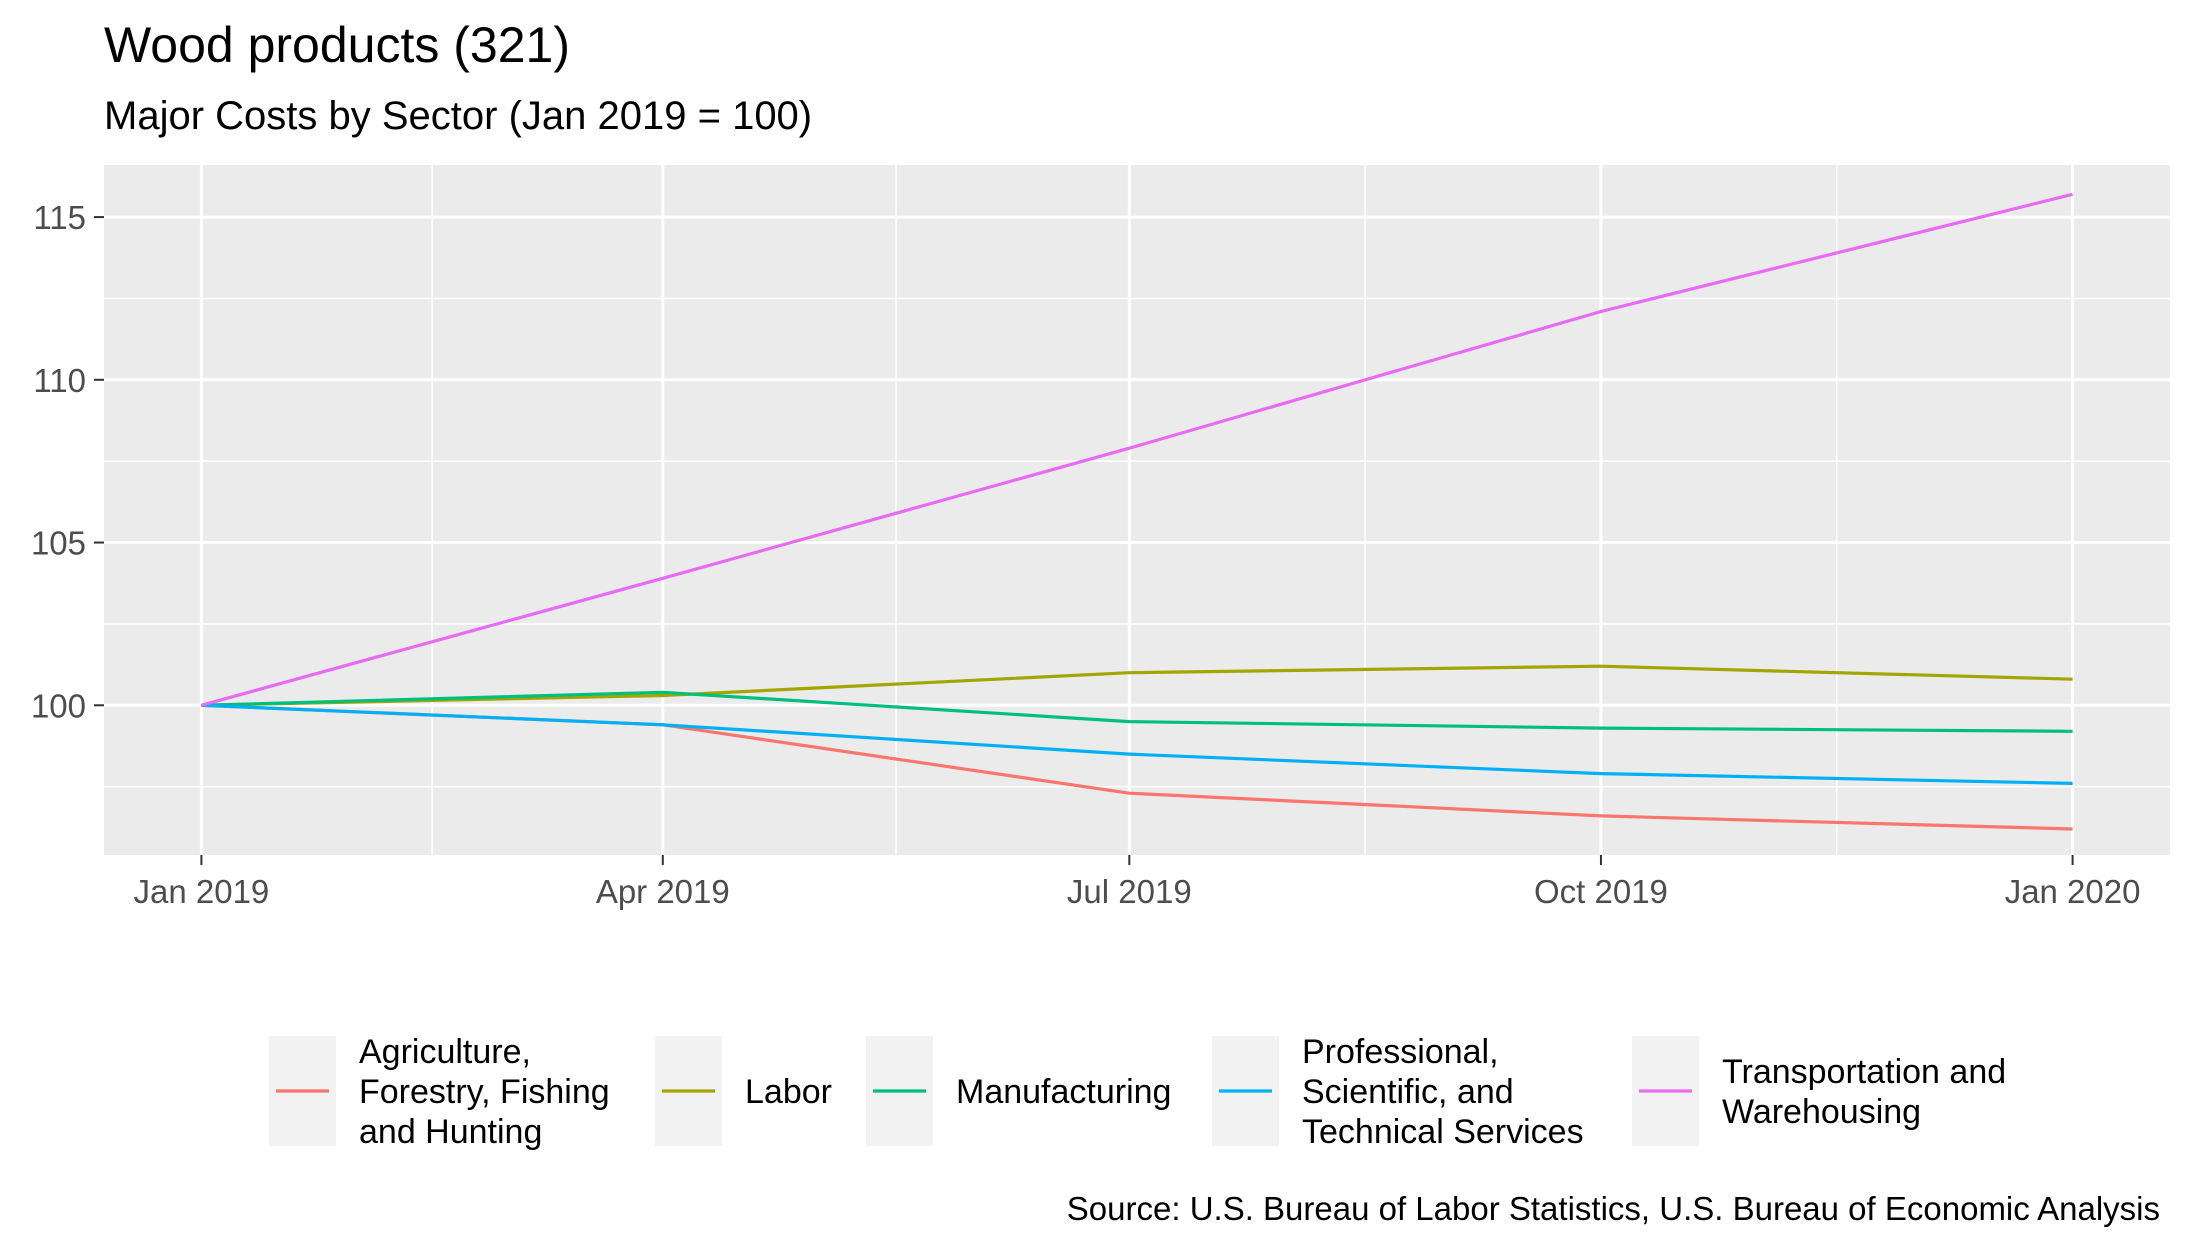 The image size is (2187, 1250). I want to click on chart-subtitle: Major Costs by Sector (Jan 2019 = 100), so click(458, 116).